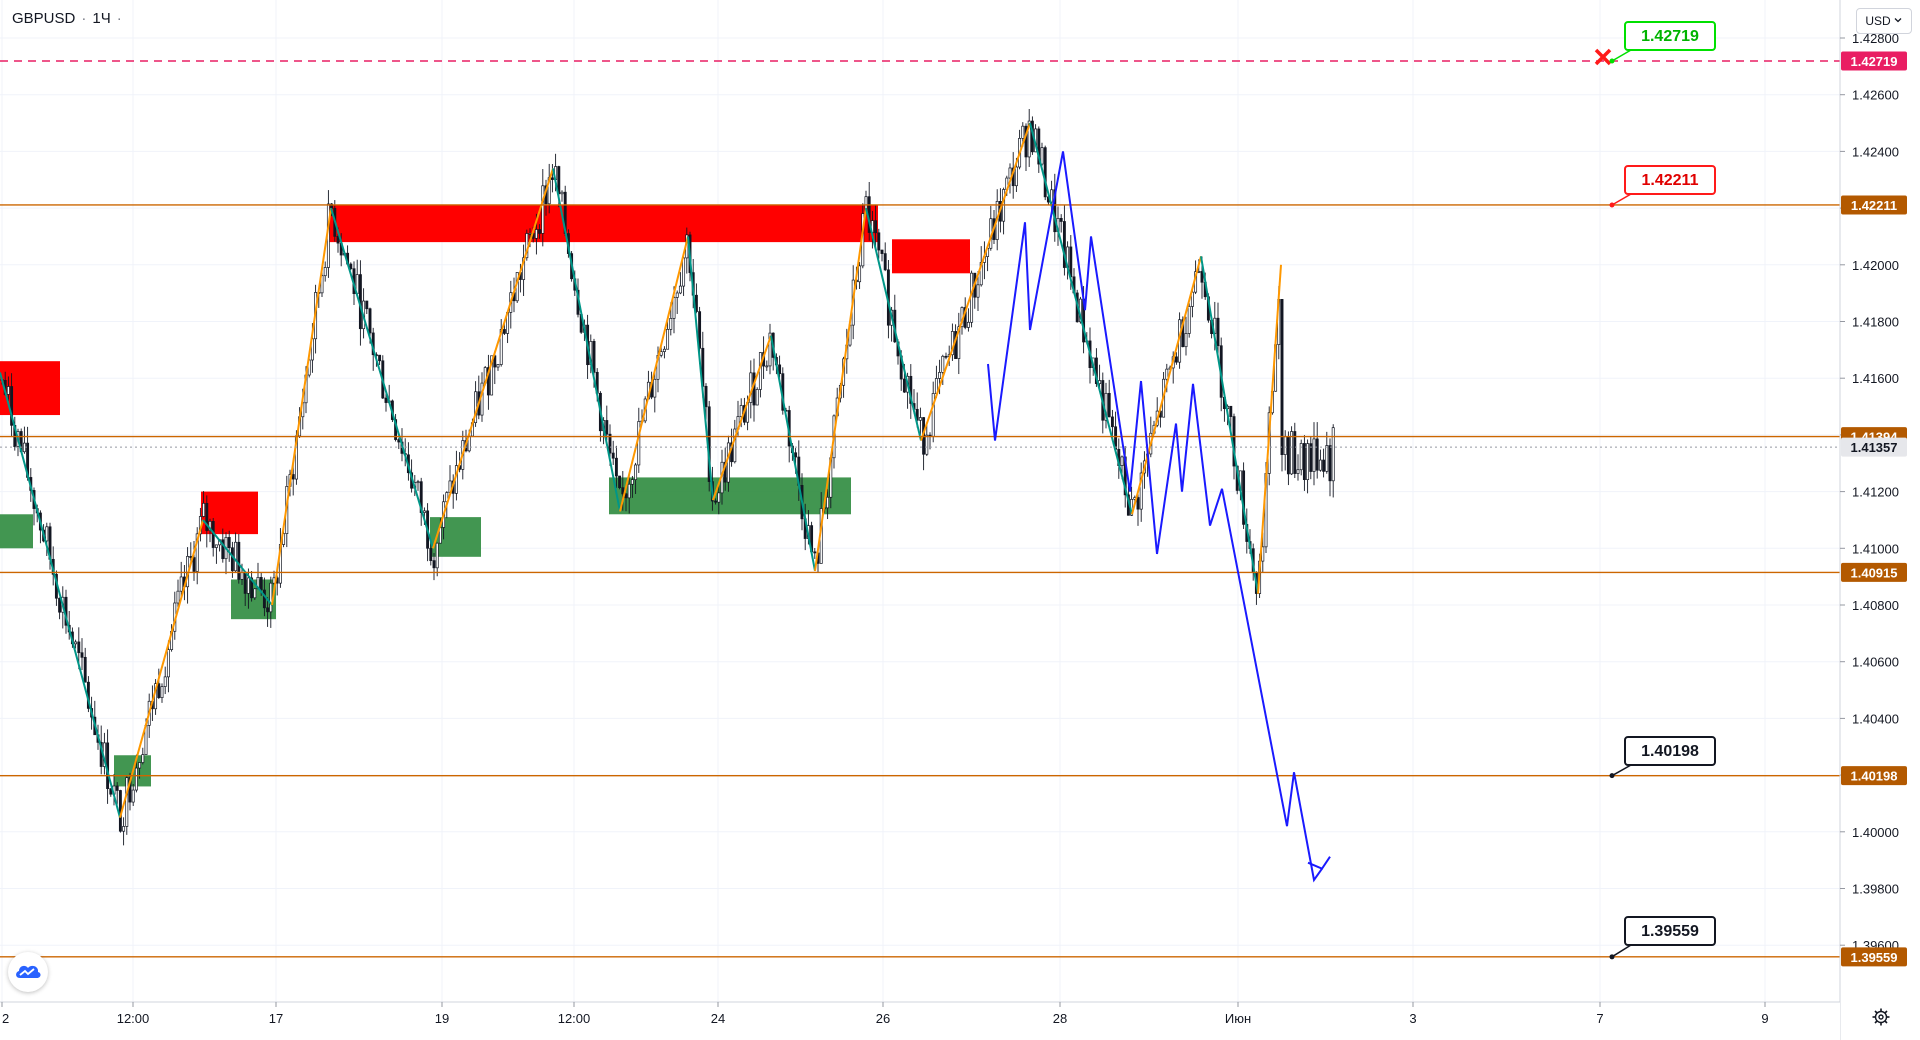 The height and width of the screenshot is (1040, 1920). Describe the element at coordinates (1670, 180) in the screenshot. I see `callout-text: 1.42211` at that location.